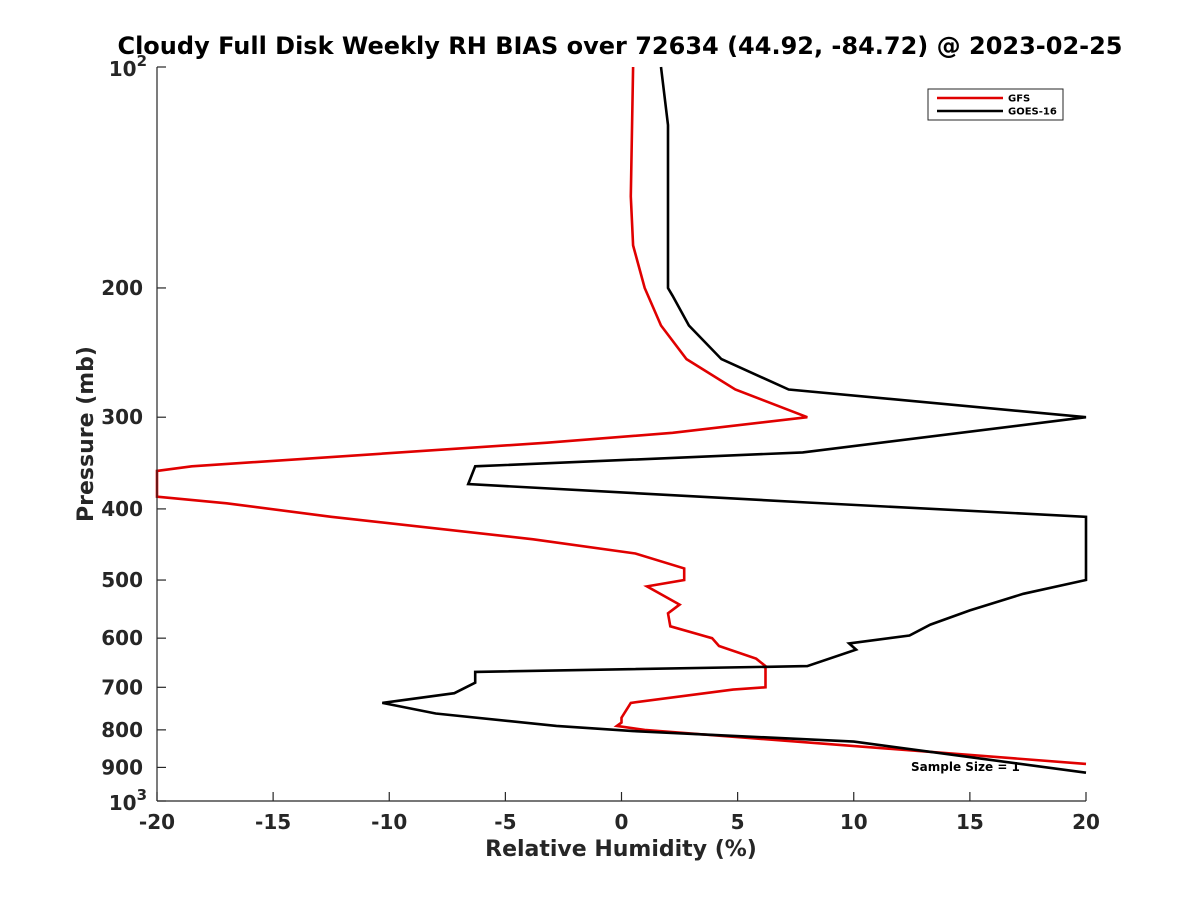  What do you see at coordinates (142, 61) in the screenshot?
I see `y-tick-label-exponent: 2` at bounding box center [142, 61].